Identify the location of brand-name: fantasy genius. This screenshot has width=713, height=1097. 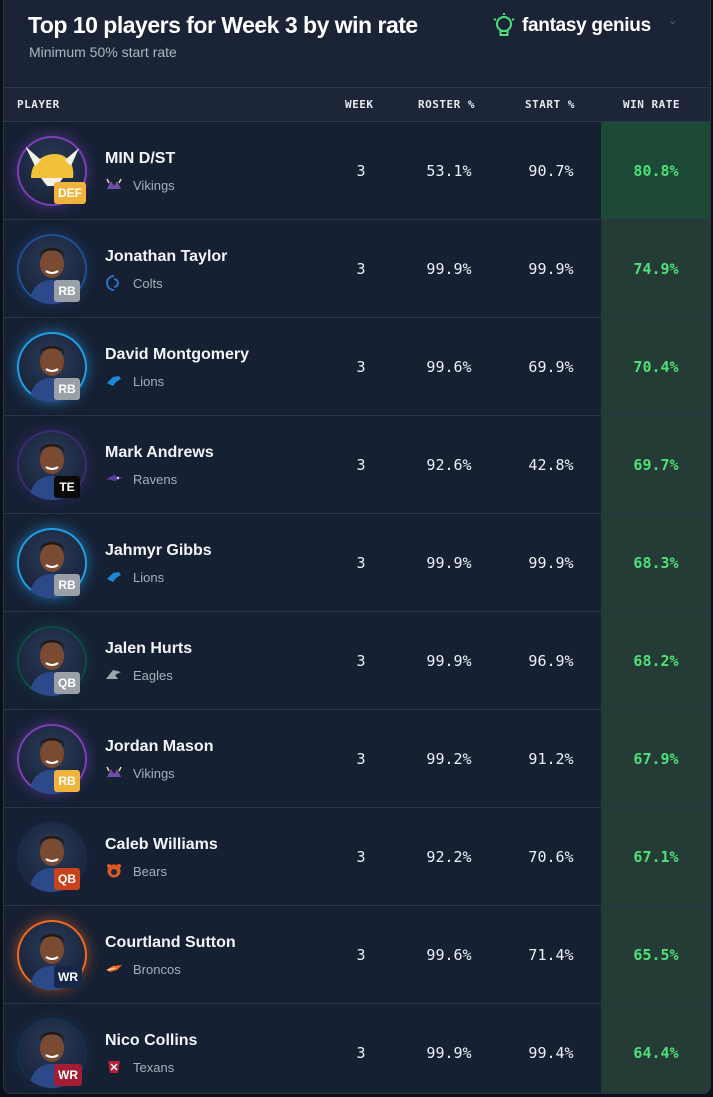
(586, 25).